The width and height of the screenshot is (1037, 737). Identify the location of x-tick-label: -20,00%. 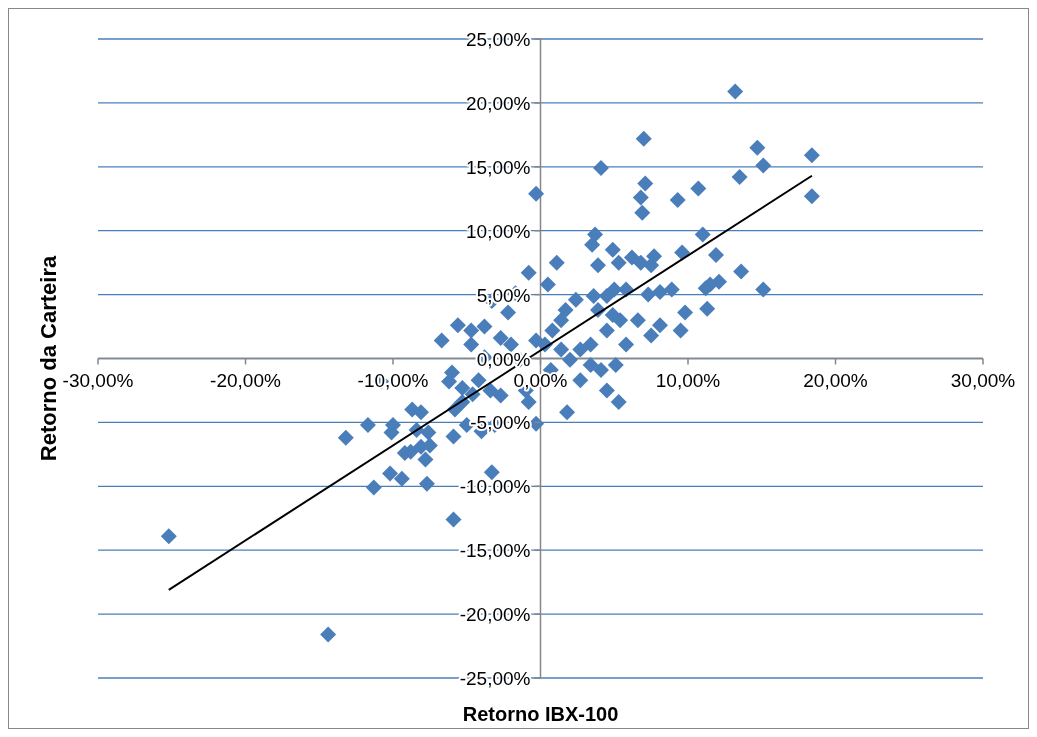
(245, 380).